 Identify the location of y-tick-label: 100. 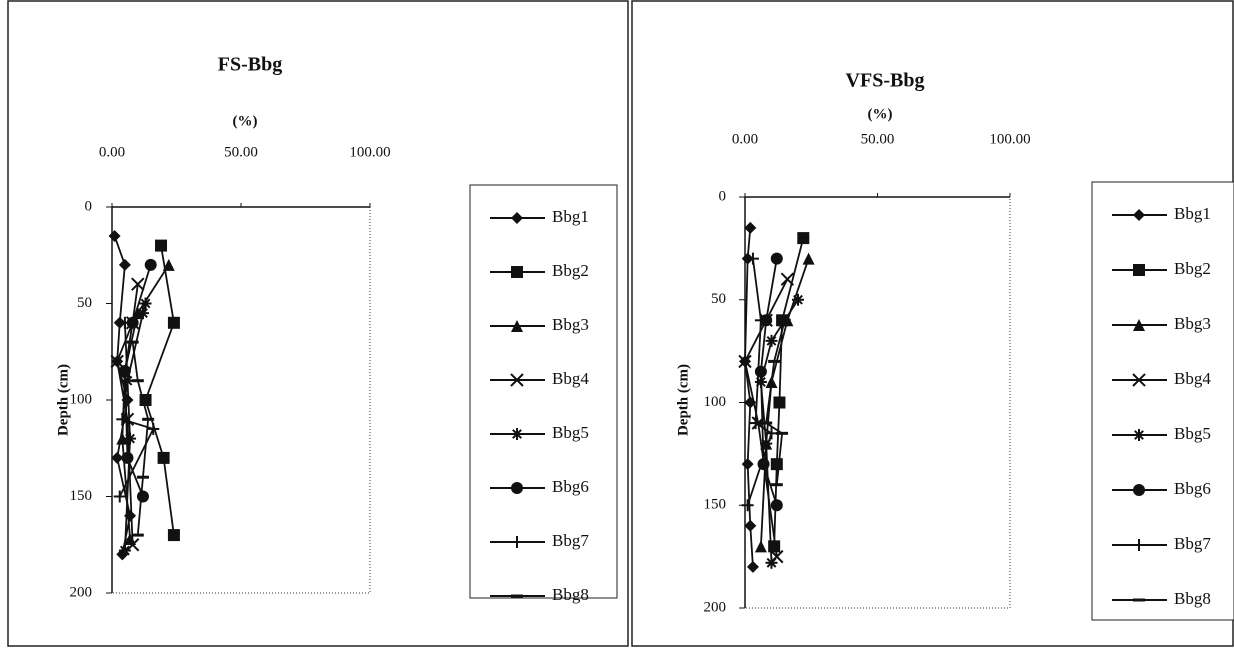
(81, 399).